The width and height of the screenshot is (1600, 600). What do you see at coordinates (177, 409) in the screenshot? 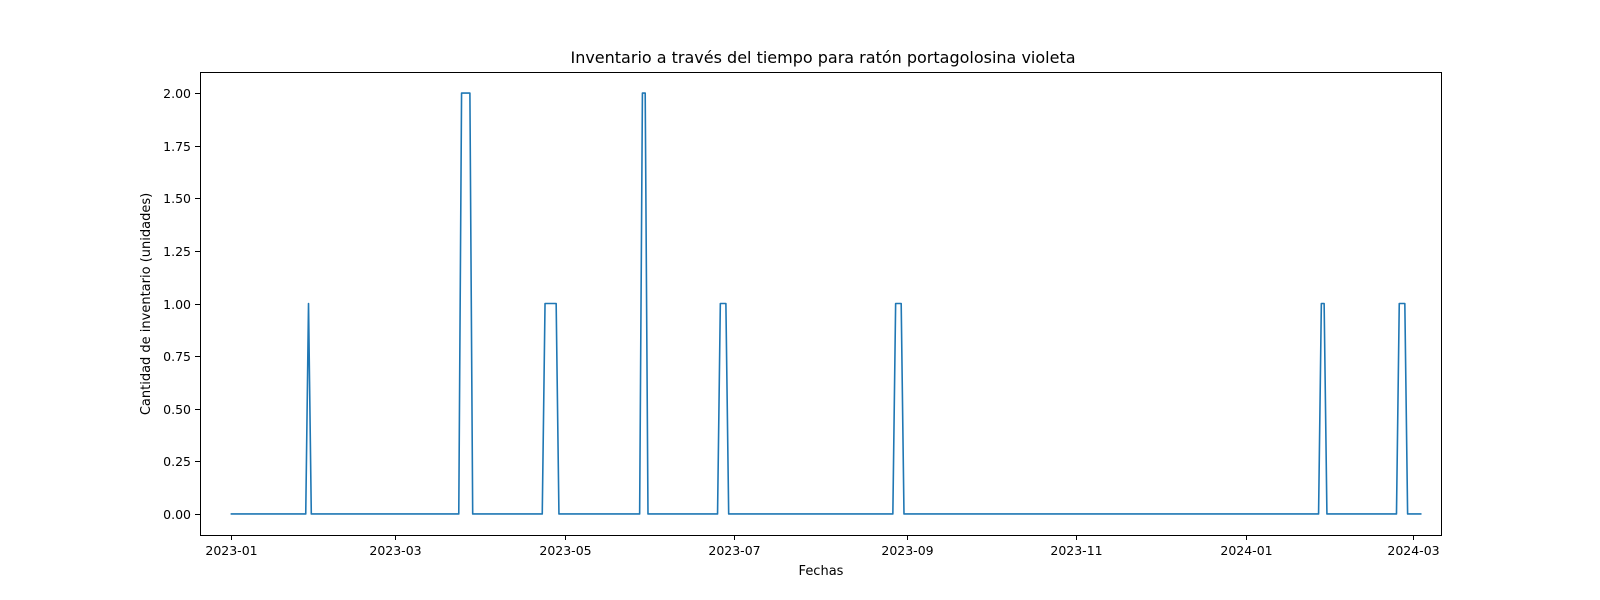
I see `y-tick-label: 0.50` at bounding box center [177, 409].